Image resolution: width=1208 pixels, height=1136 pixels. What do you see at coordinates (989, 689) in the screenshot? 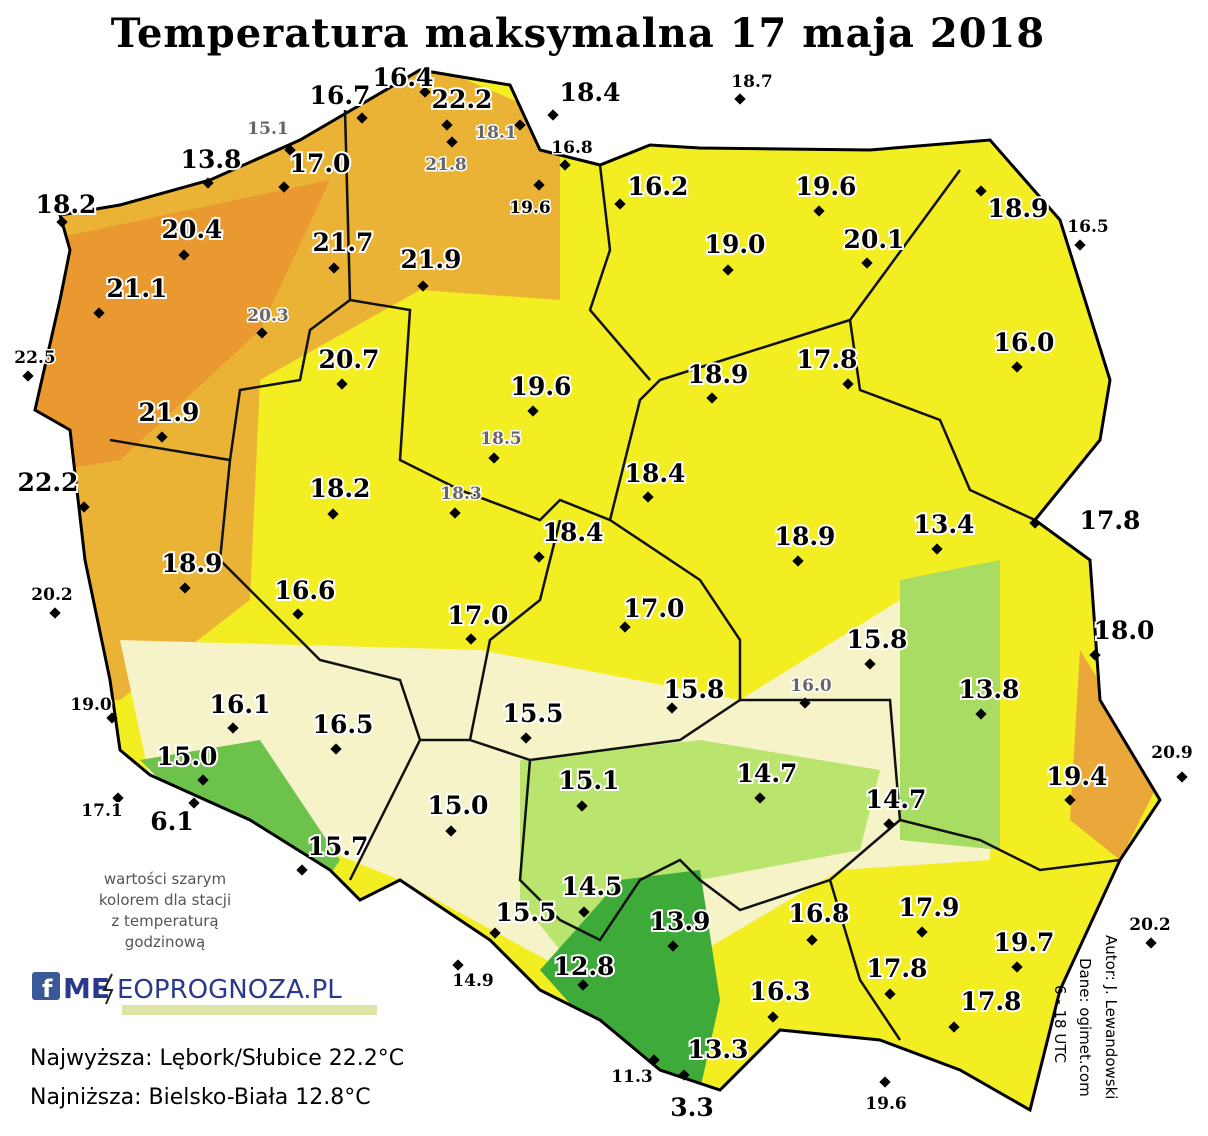
I see `station-value: 13.8` at bounding box center [989, 689].